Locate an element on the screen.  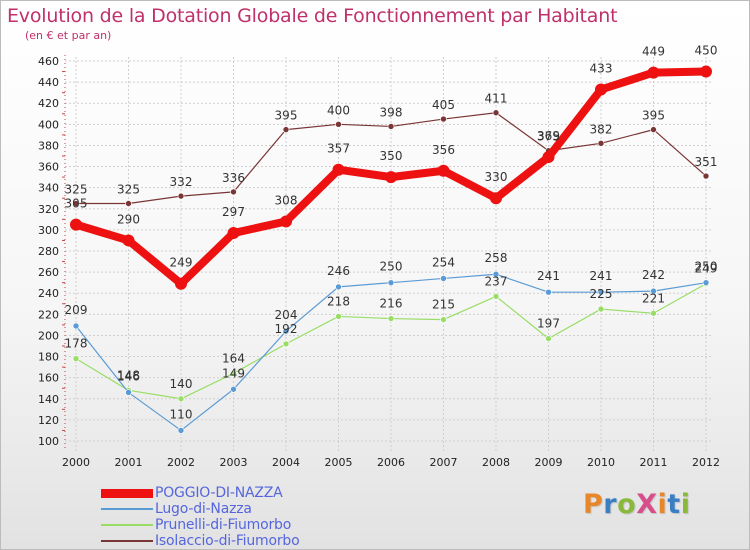
x-tick-label: 2003 is located at coordinates (234, 462).